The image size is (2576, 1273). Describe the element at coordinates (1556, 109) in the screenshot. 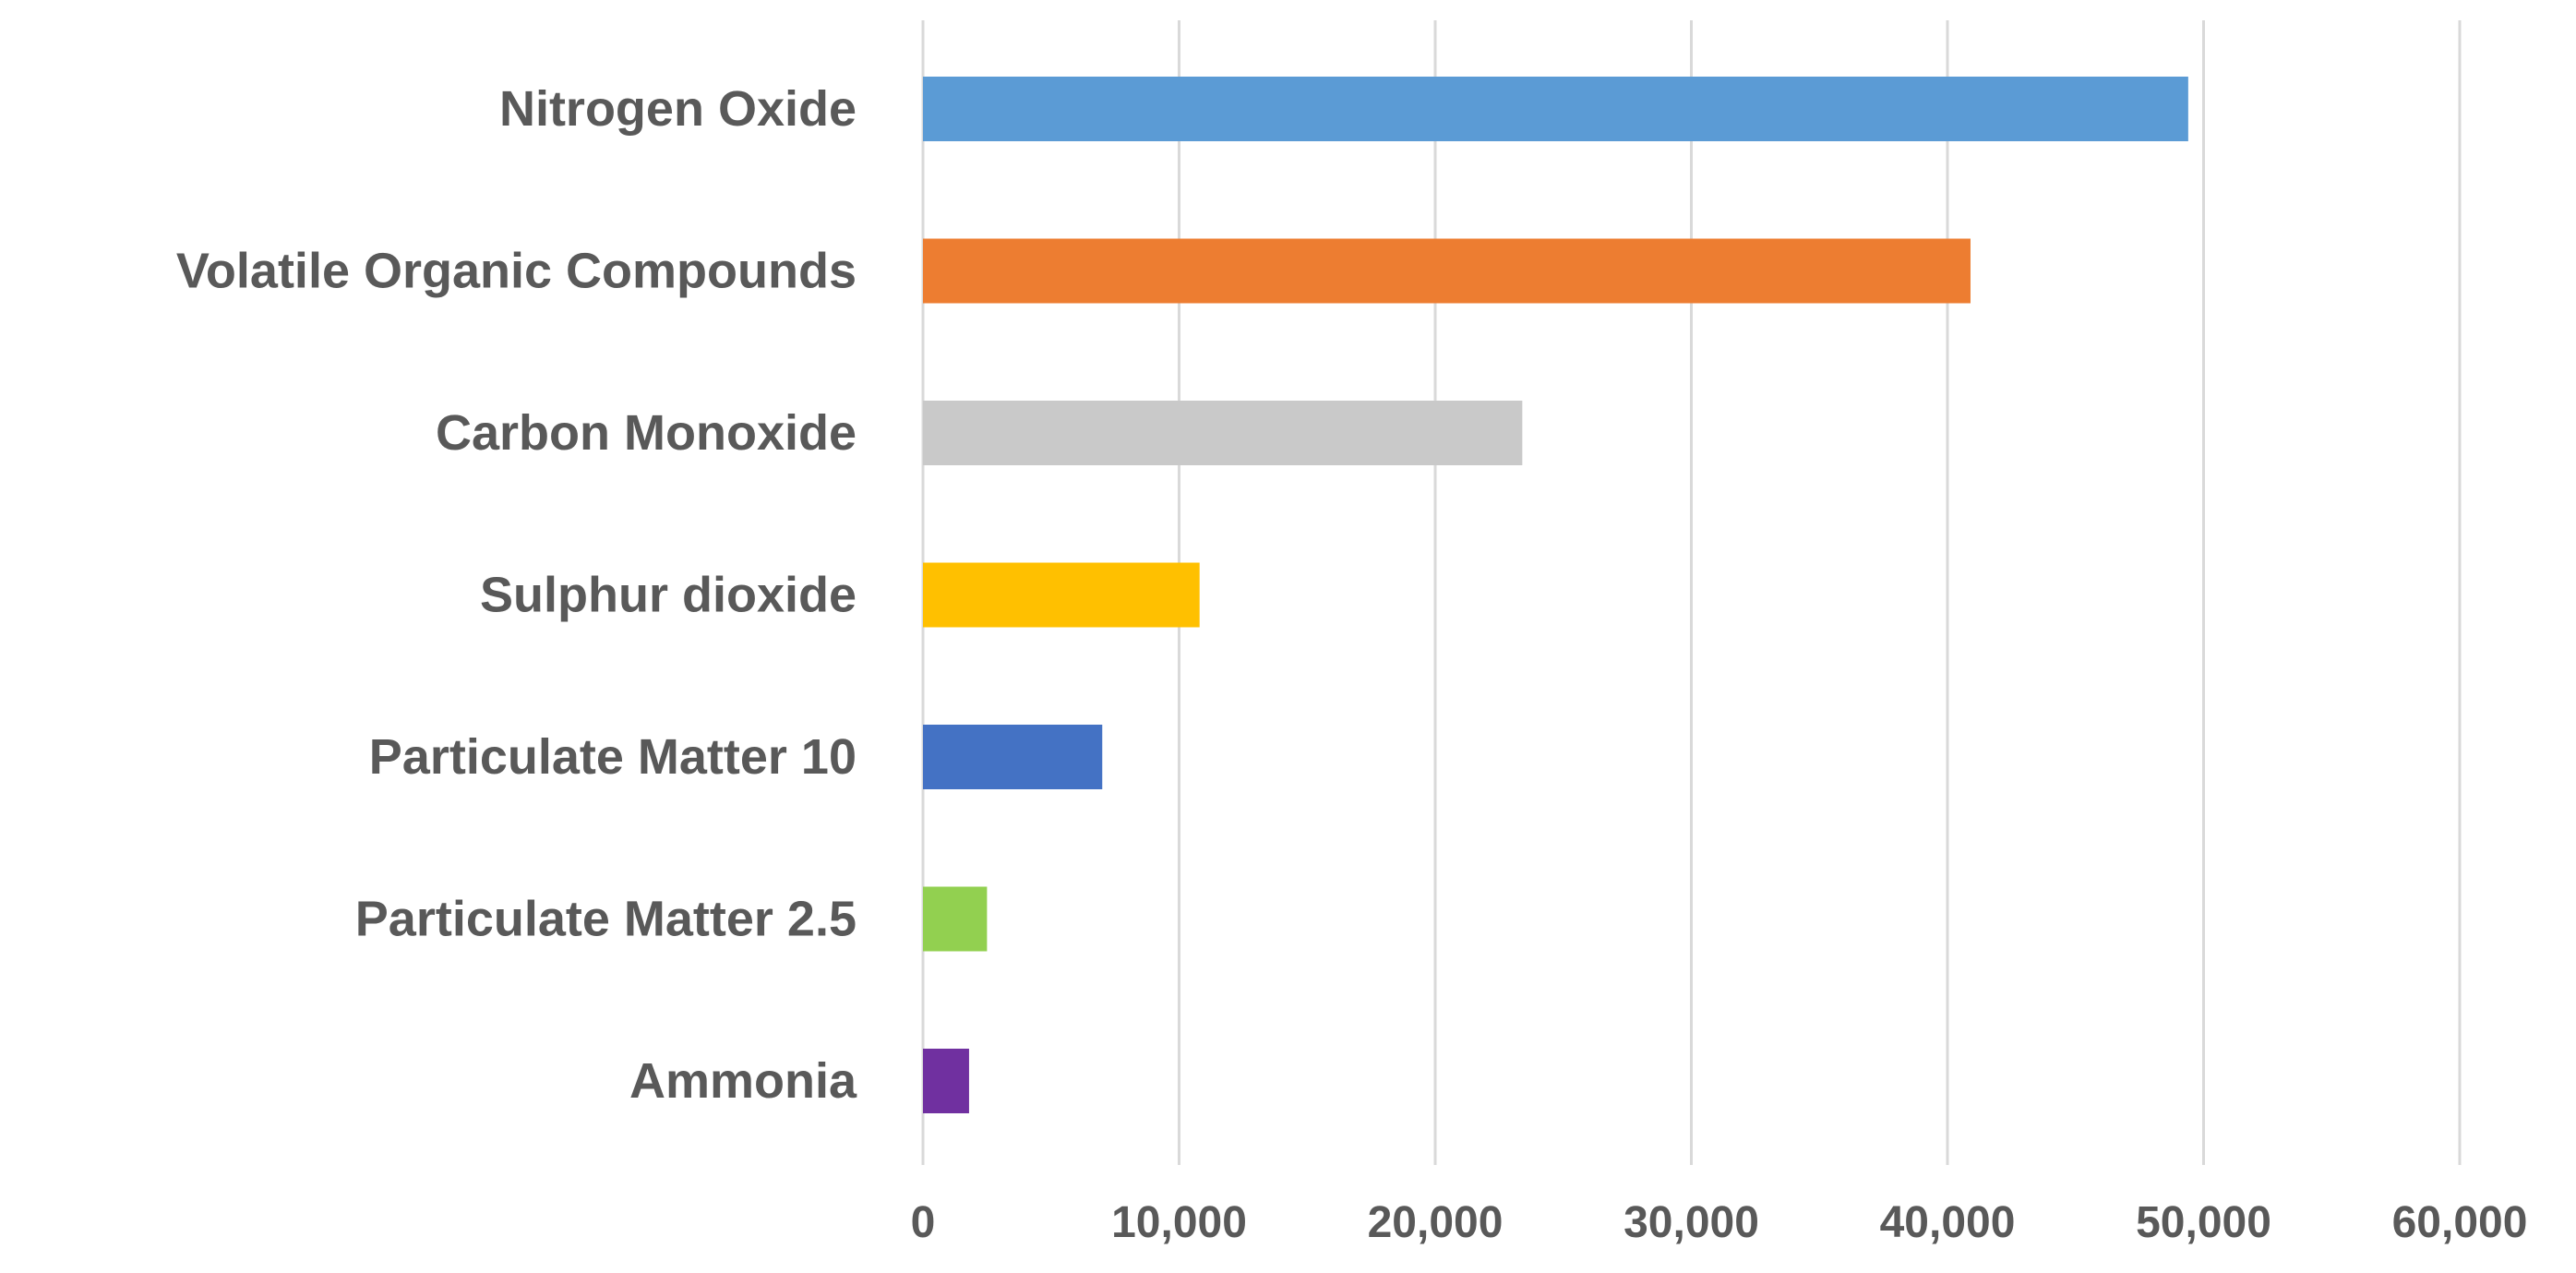

I see `bar-nitrogen-oxide` at that location.